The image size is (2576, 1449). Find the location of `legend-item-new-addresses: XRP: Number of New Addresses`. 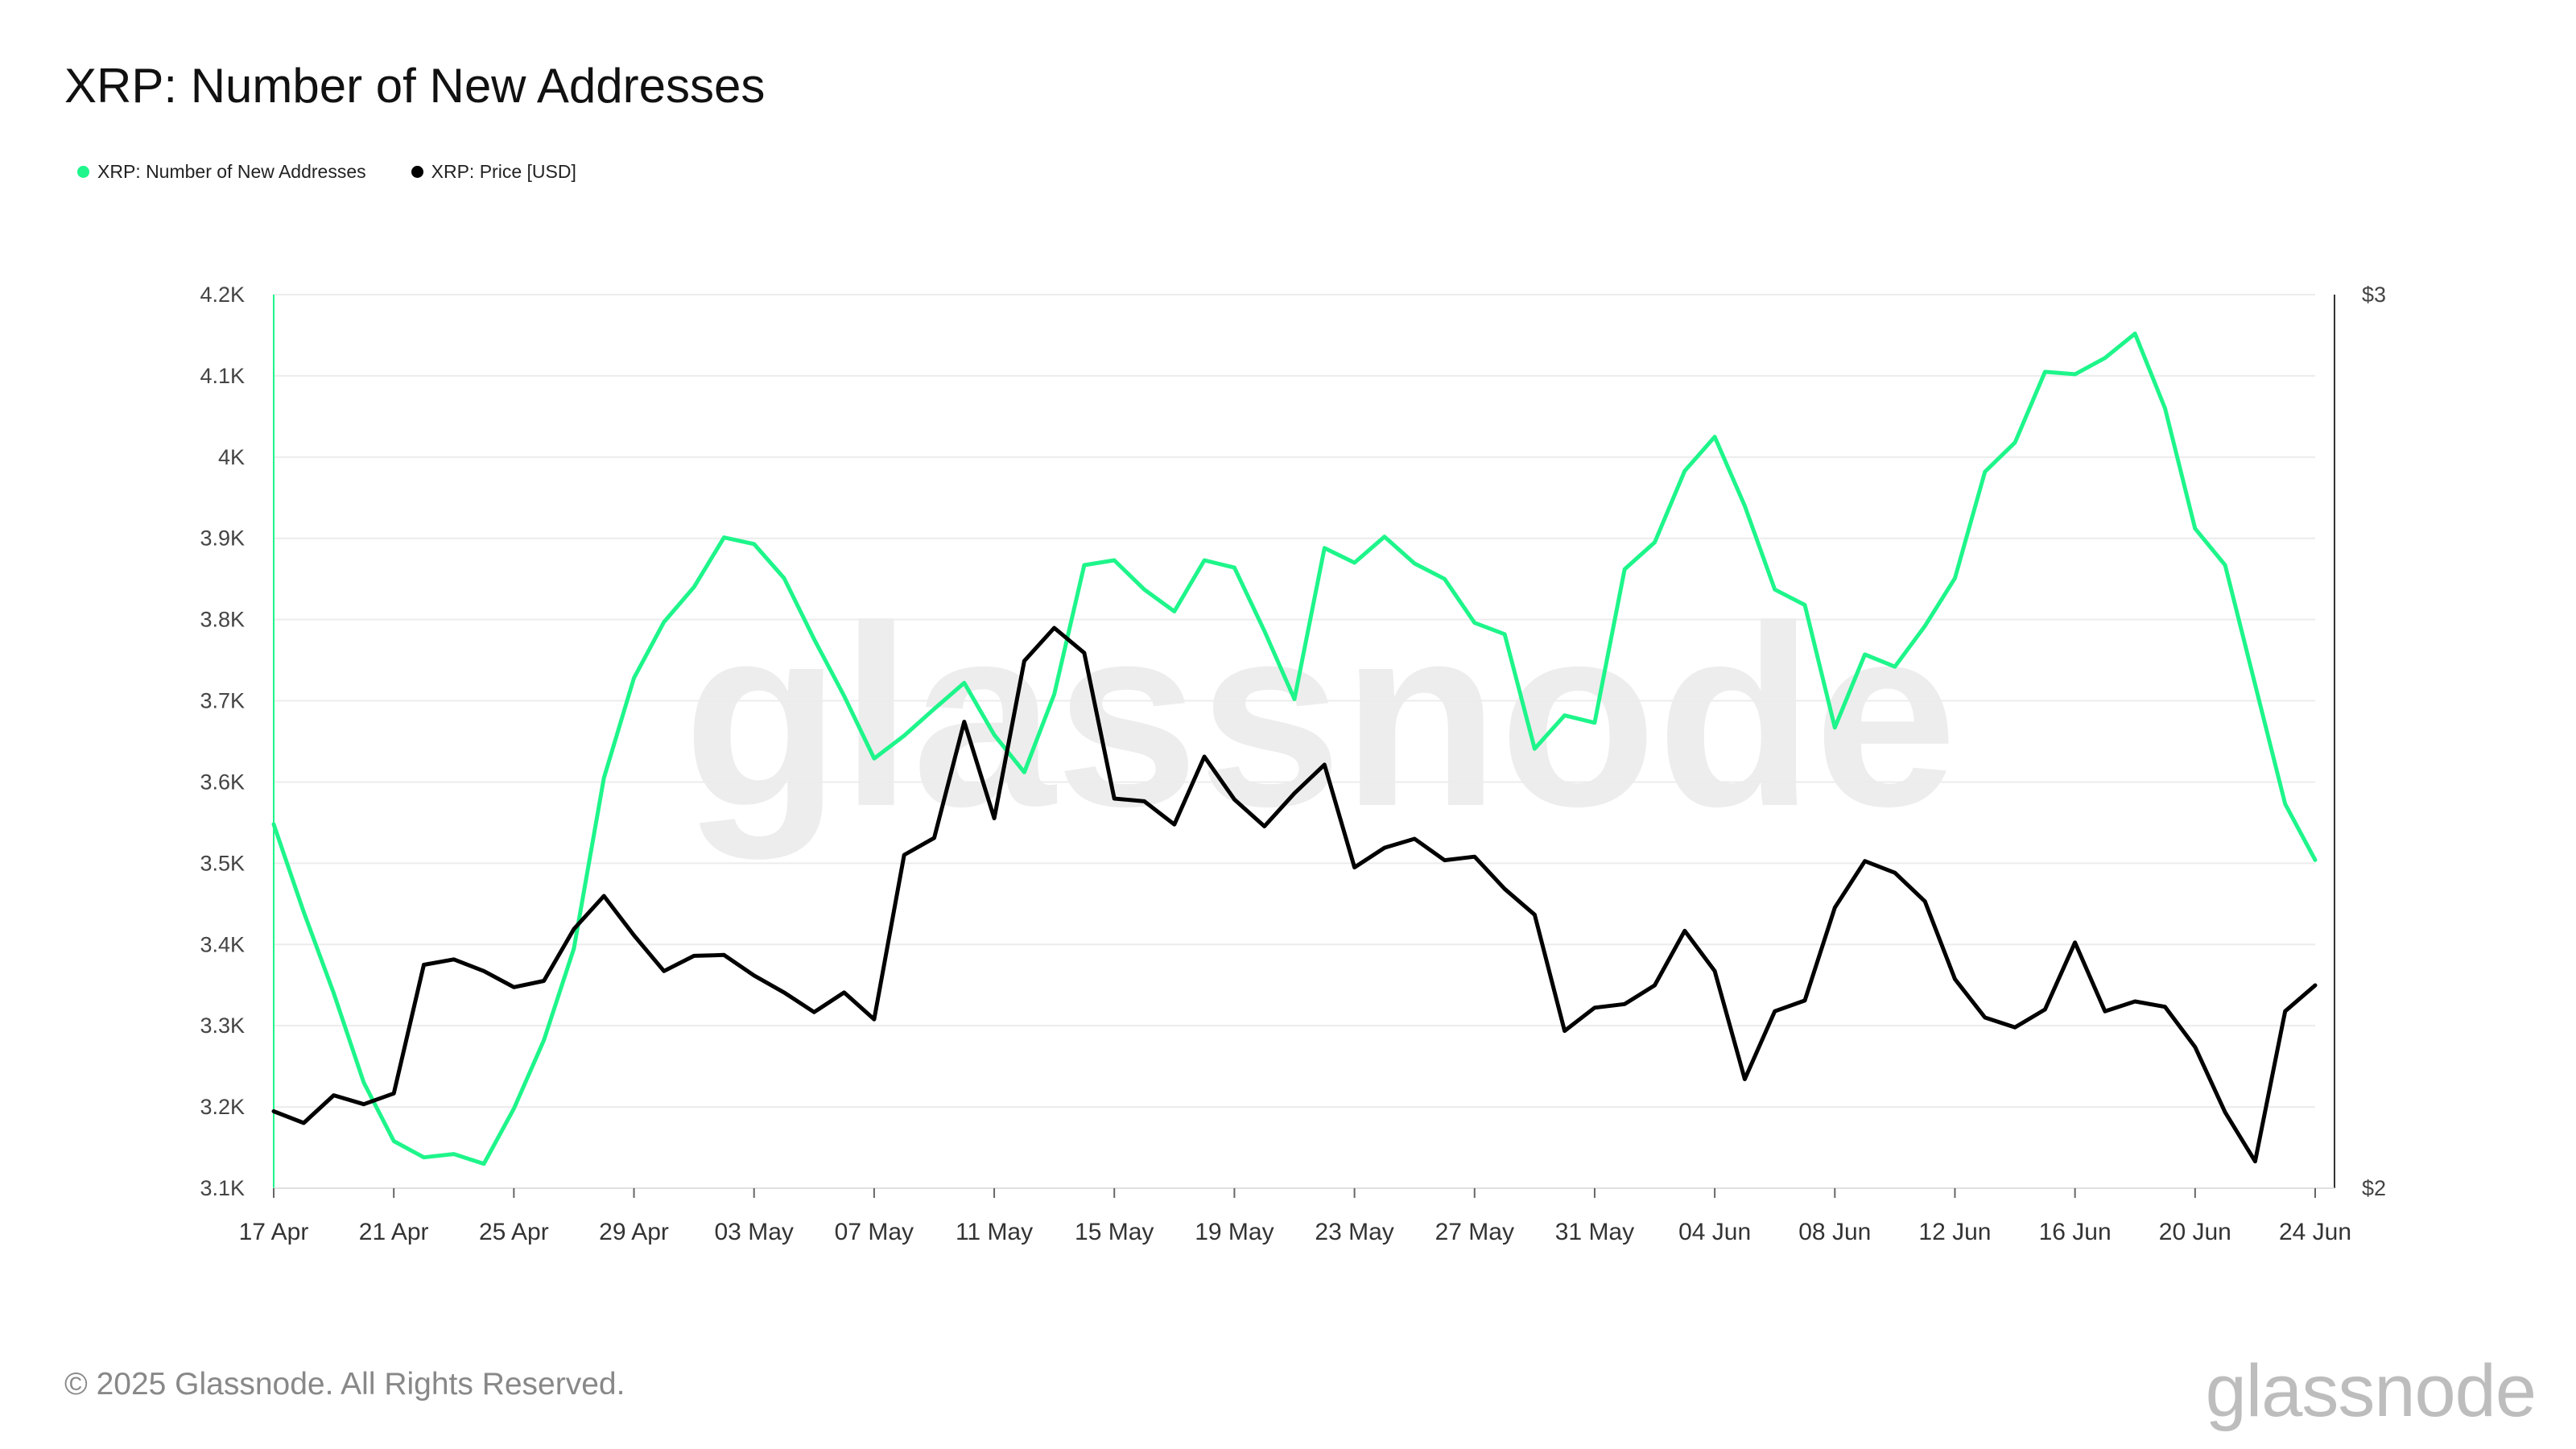

legend-item-new-addresses: XRP: Number of New Addresses is located at coordinates (221, 172).